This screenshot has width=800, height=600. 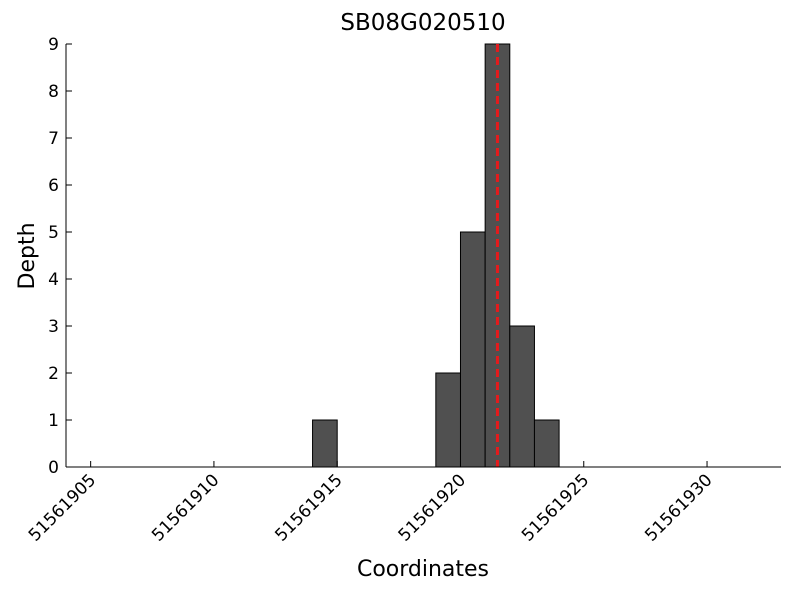 I want to click on y-axis-label: Depth, so click(x=27, y=255).